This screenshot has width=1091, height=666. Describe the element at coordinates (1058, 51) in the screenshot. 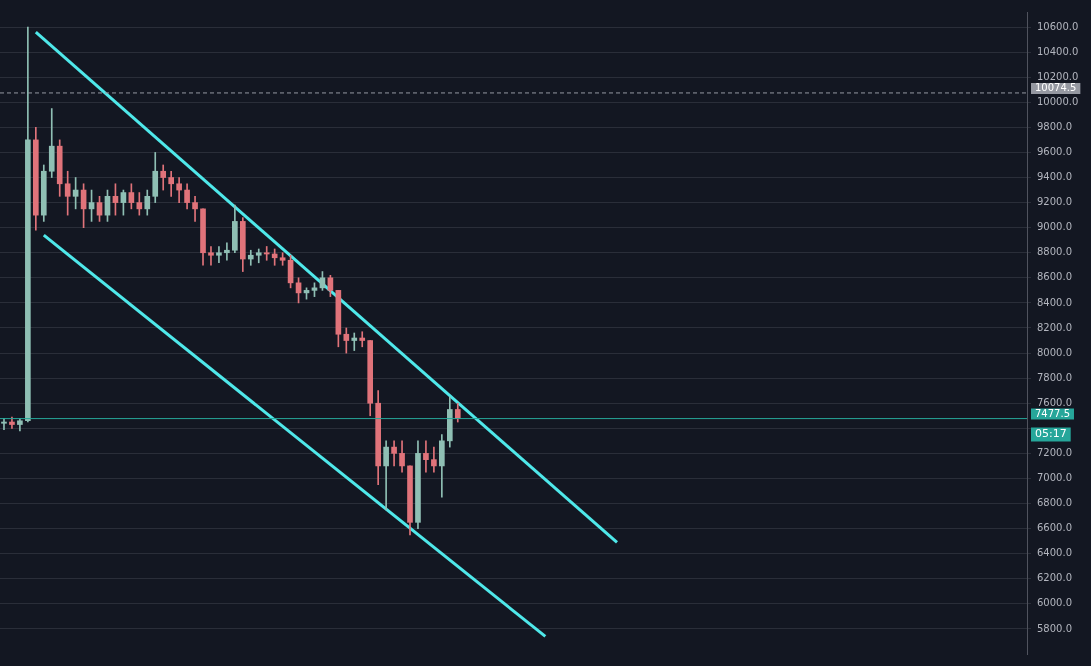

I see `y-tick-label: 10400.0` at that location.